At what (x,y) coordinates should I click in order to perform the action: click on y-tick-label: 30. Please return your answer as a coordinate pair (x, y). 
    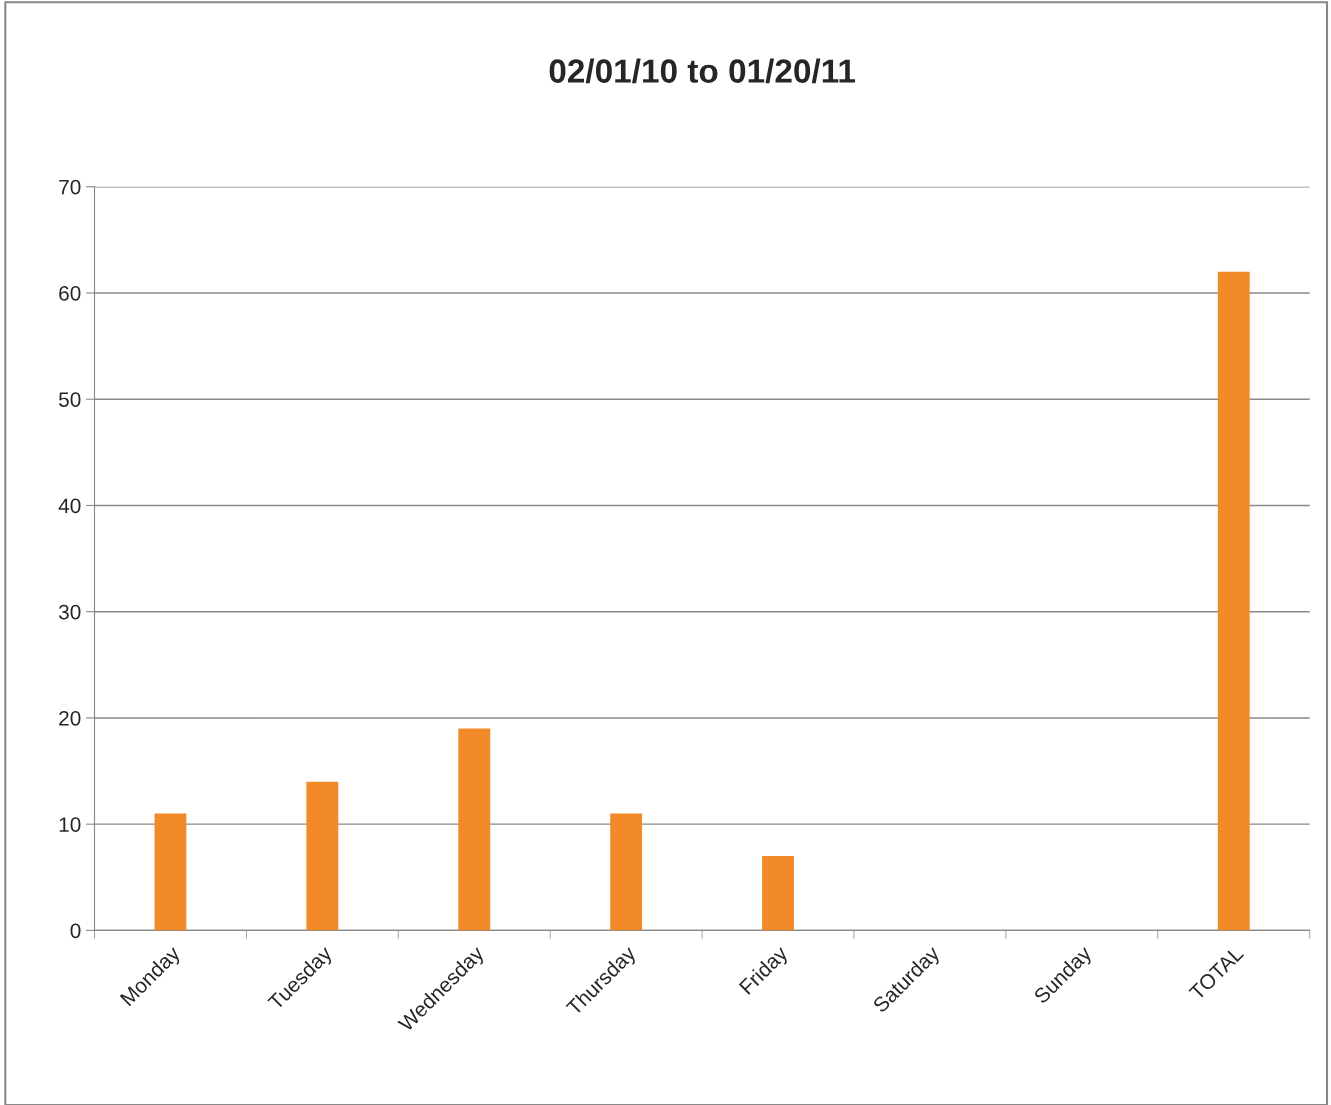
    Looking at the image, I should click on (69, 612).